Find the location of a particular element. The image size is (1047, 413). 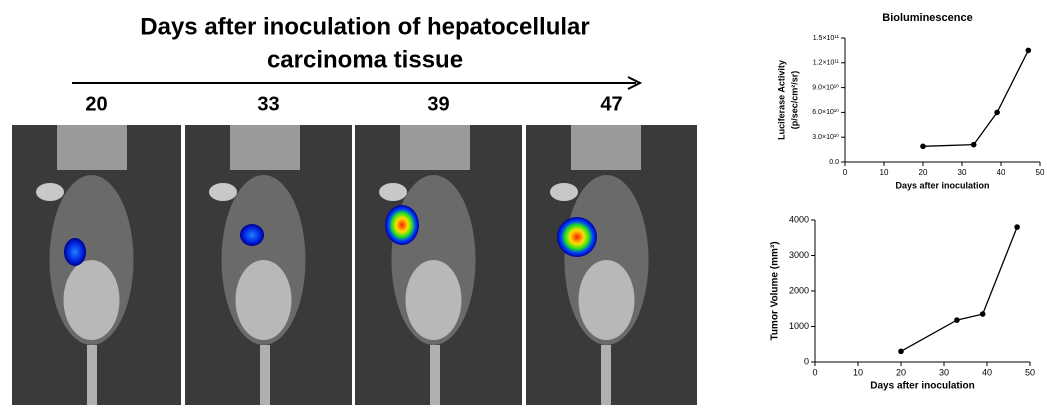

y-tick-label: 0 is located at coordinates (806, 361).